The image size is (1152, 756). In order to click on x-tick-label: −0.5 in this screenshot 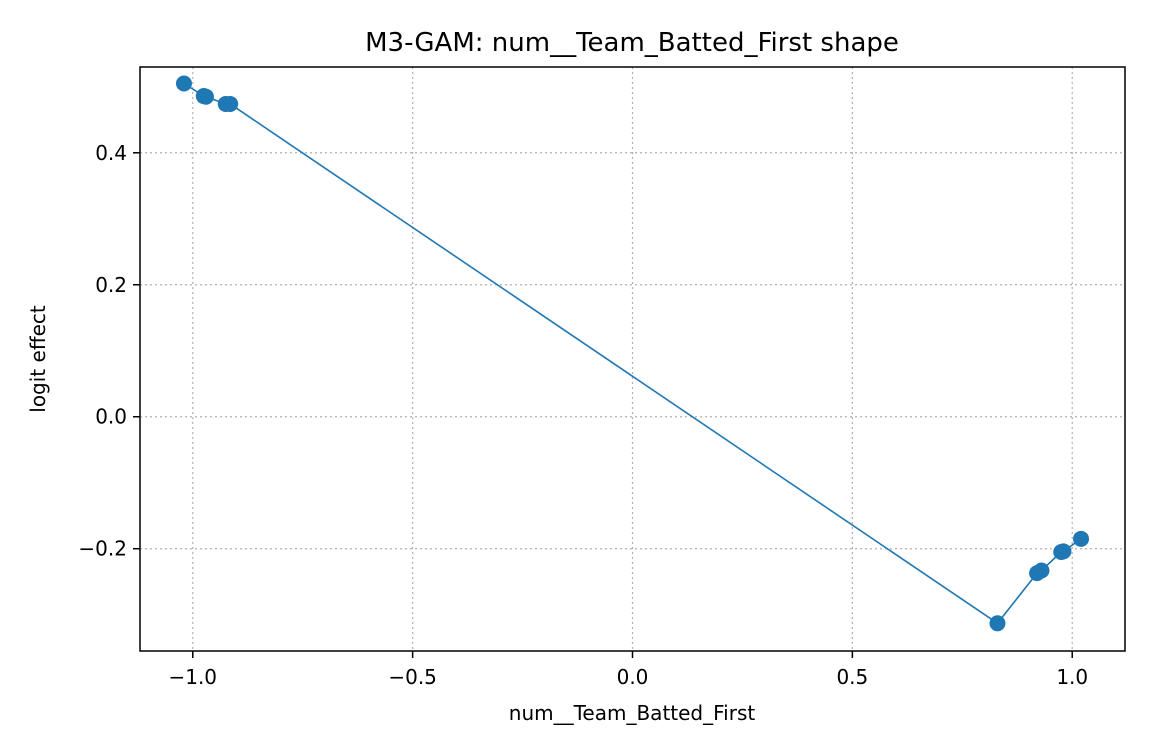, I will do `click(412, 677)`.